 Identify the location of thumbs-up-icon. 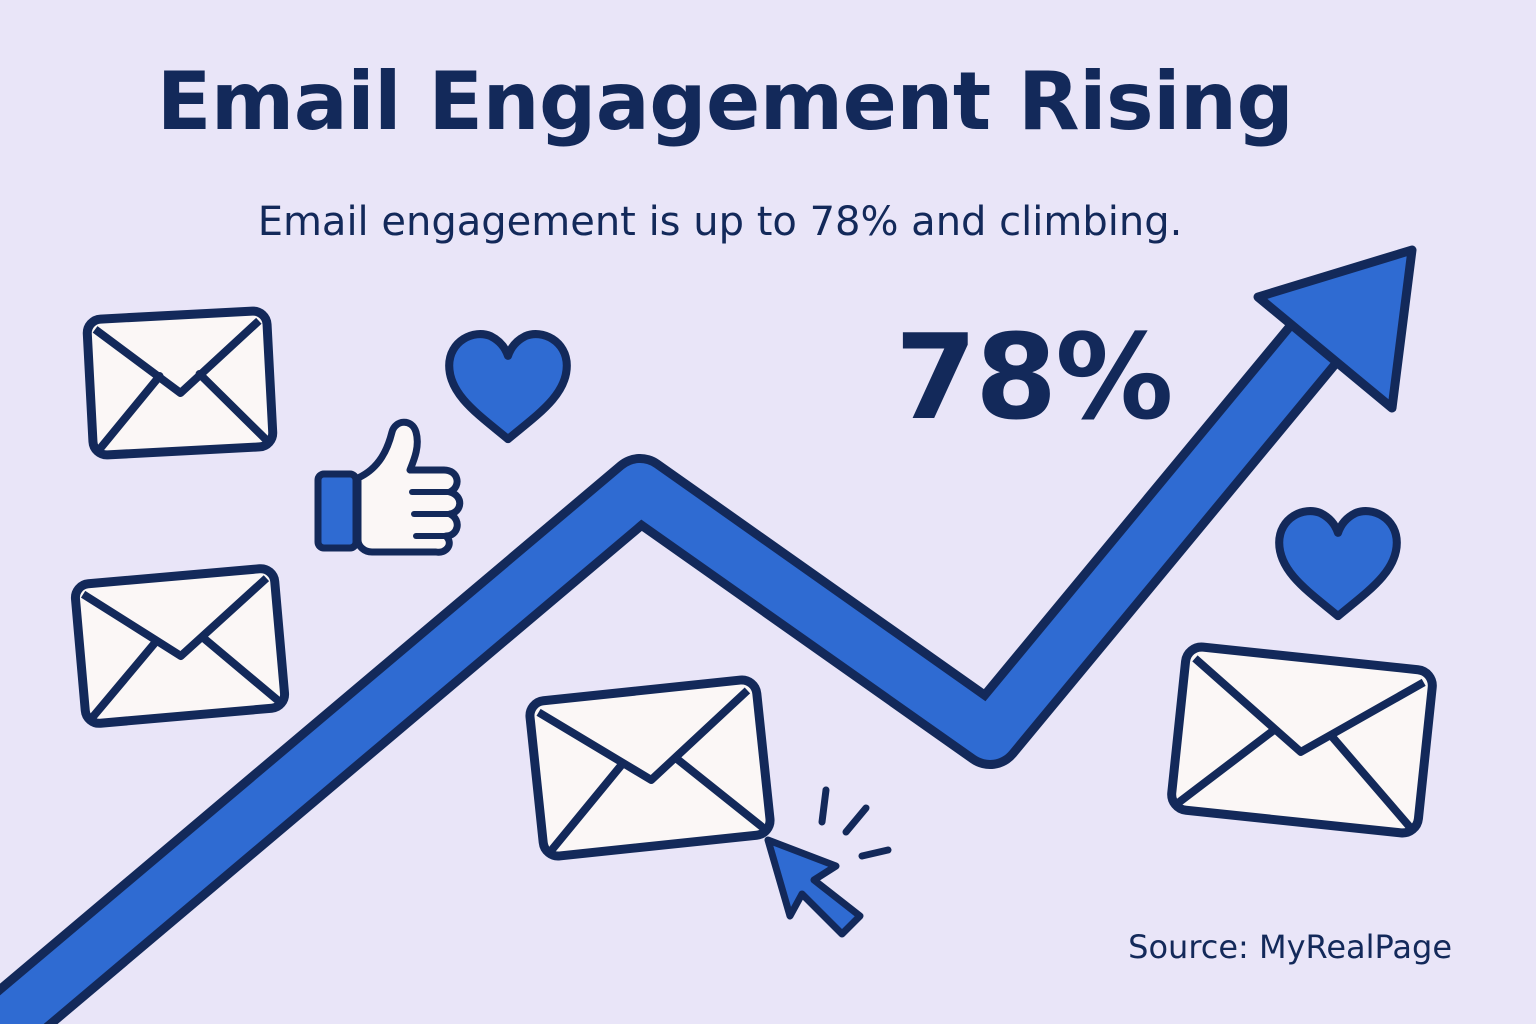
(389, 487).